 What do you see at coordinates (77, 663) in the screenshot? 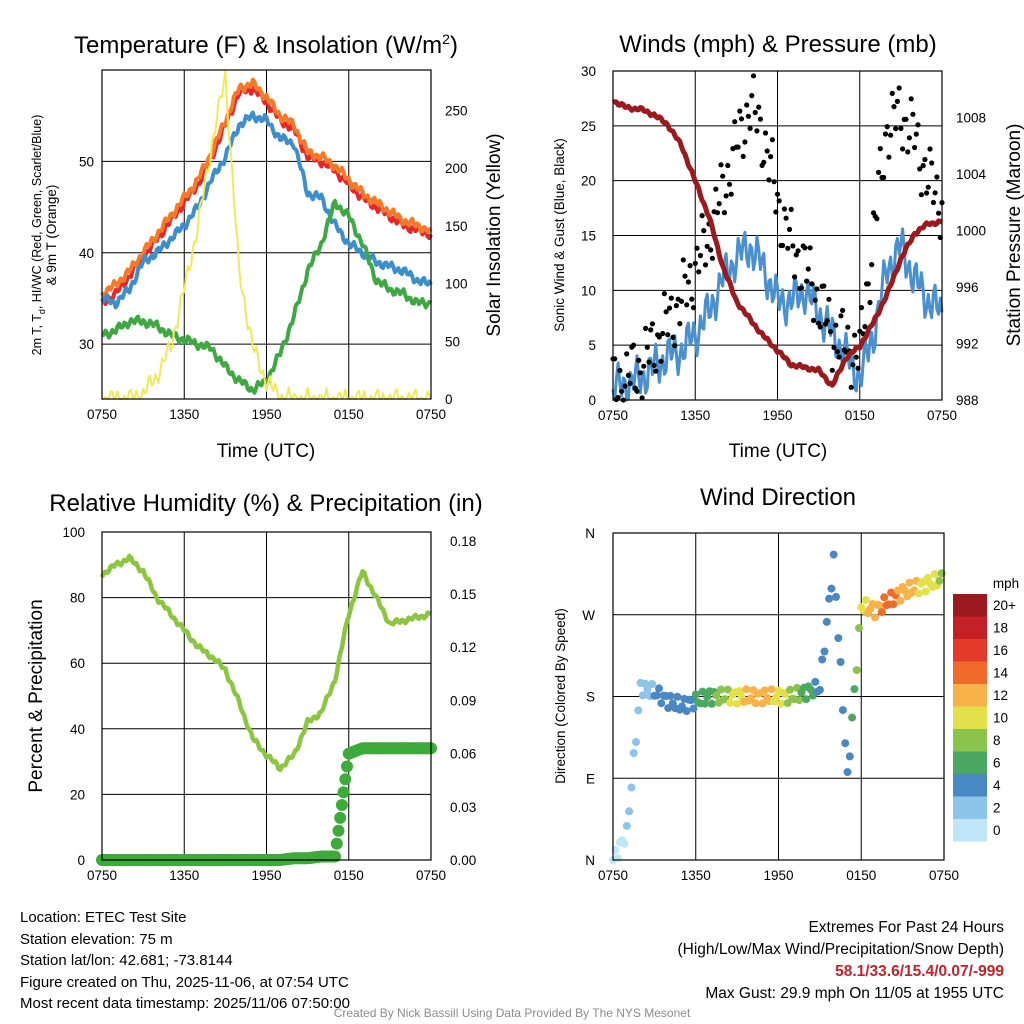
I see `humidity-ytick-label: 60` at bounding box center [77, 663].